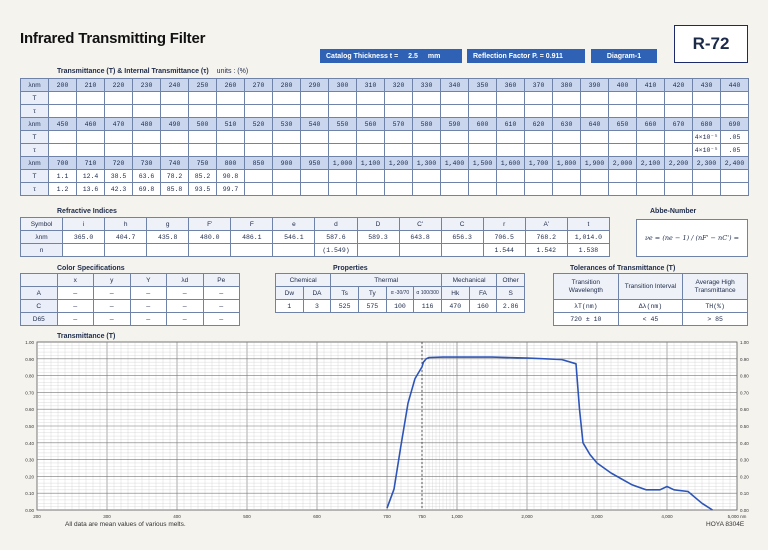 This screenshot has height=550, width=768. What do you see at coordinates (538, 124) in the screenshot?
I see `wavelength-cell: 620` at bounding box center [538, 124].